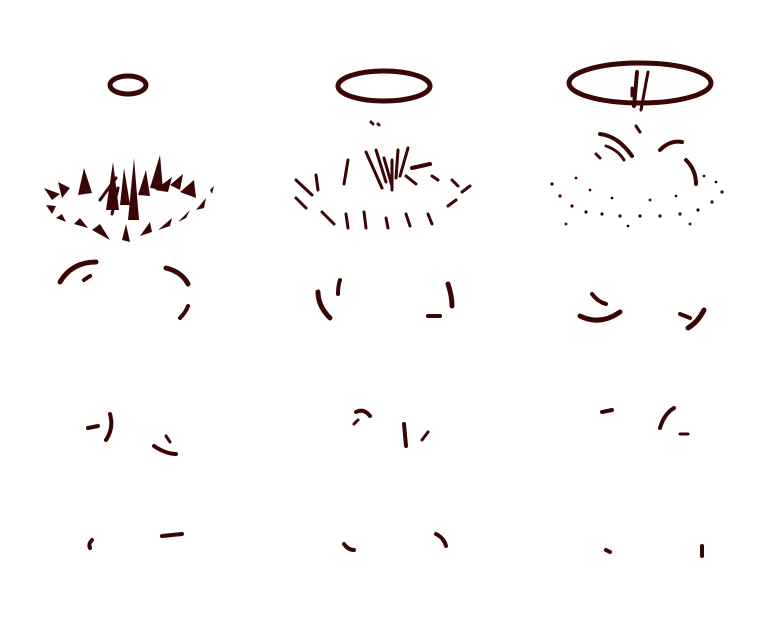 The width and height of the screenshot is (768, 640). I want to click on droplet-arc, so click(339, 287).